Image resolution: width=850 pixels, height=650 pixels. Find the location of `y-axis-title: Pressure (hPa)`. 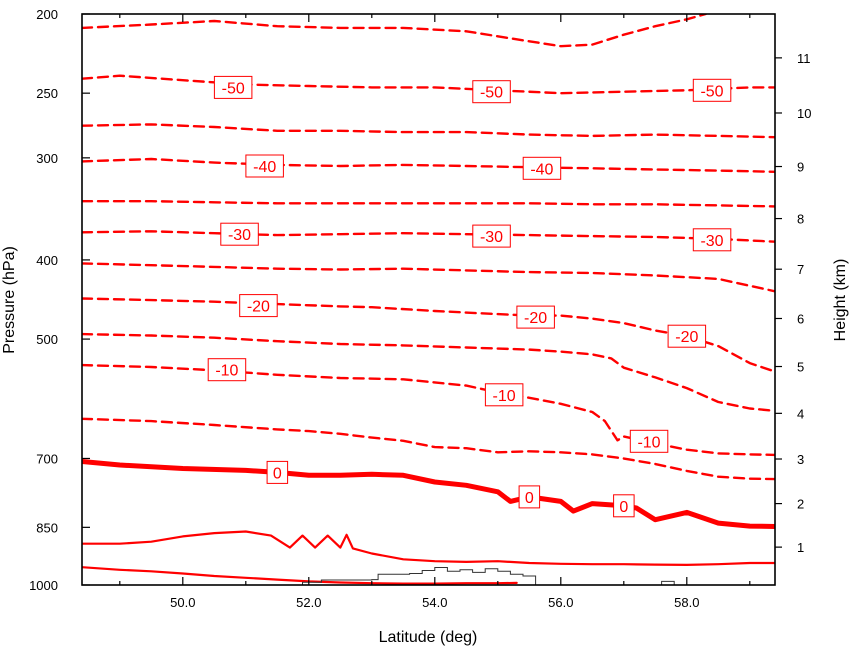

y-axis-title: Pressure (hPa) is located at coordinates (9, 300).